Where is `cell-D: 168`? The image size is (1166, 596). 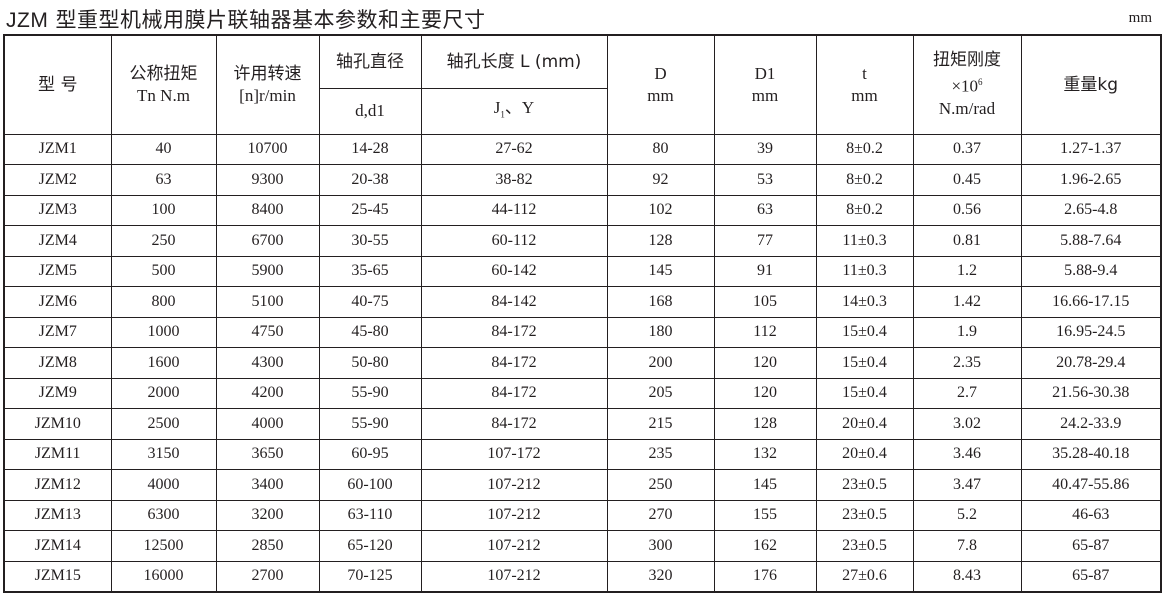 cell-D: 168 is located at coordinates (660, 302).